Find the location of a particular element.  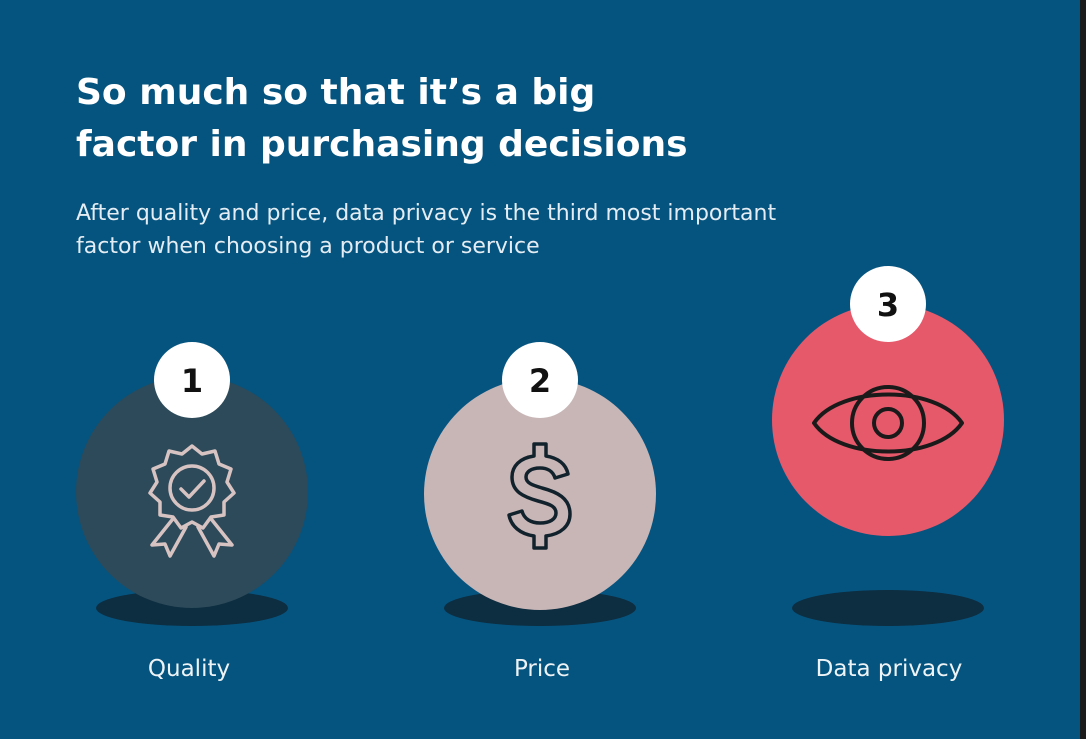

eye-icon is located at coordinates (888, 423).